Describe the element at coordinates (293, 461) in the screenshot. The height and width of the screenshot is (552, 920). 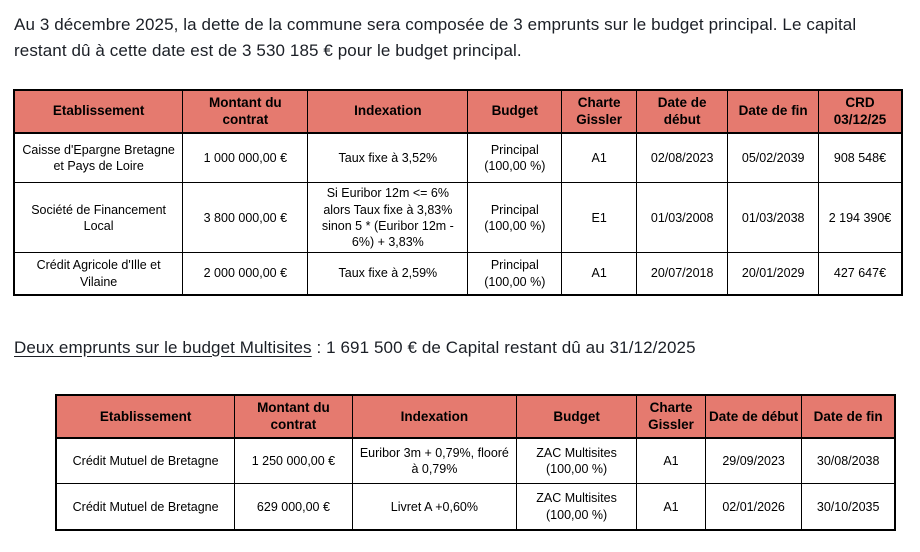
I see `table-cell: 1 250 000,00 €` at that location.